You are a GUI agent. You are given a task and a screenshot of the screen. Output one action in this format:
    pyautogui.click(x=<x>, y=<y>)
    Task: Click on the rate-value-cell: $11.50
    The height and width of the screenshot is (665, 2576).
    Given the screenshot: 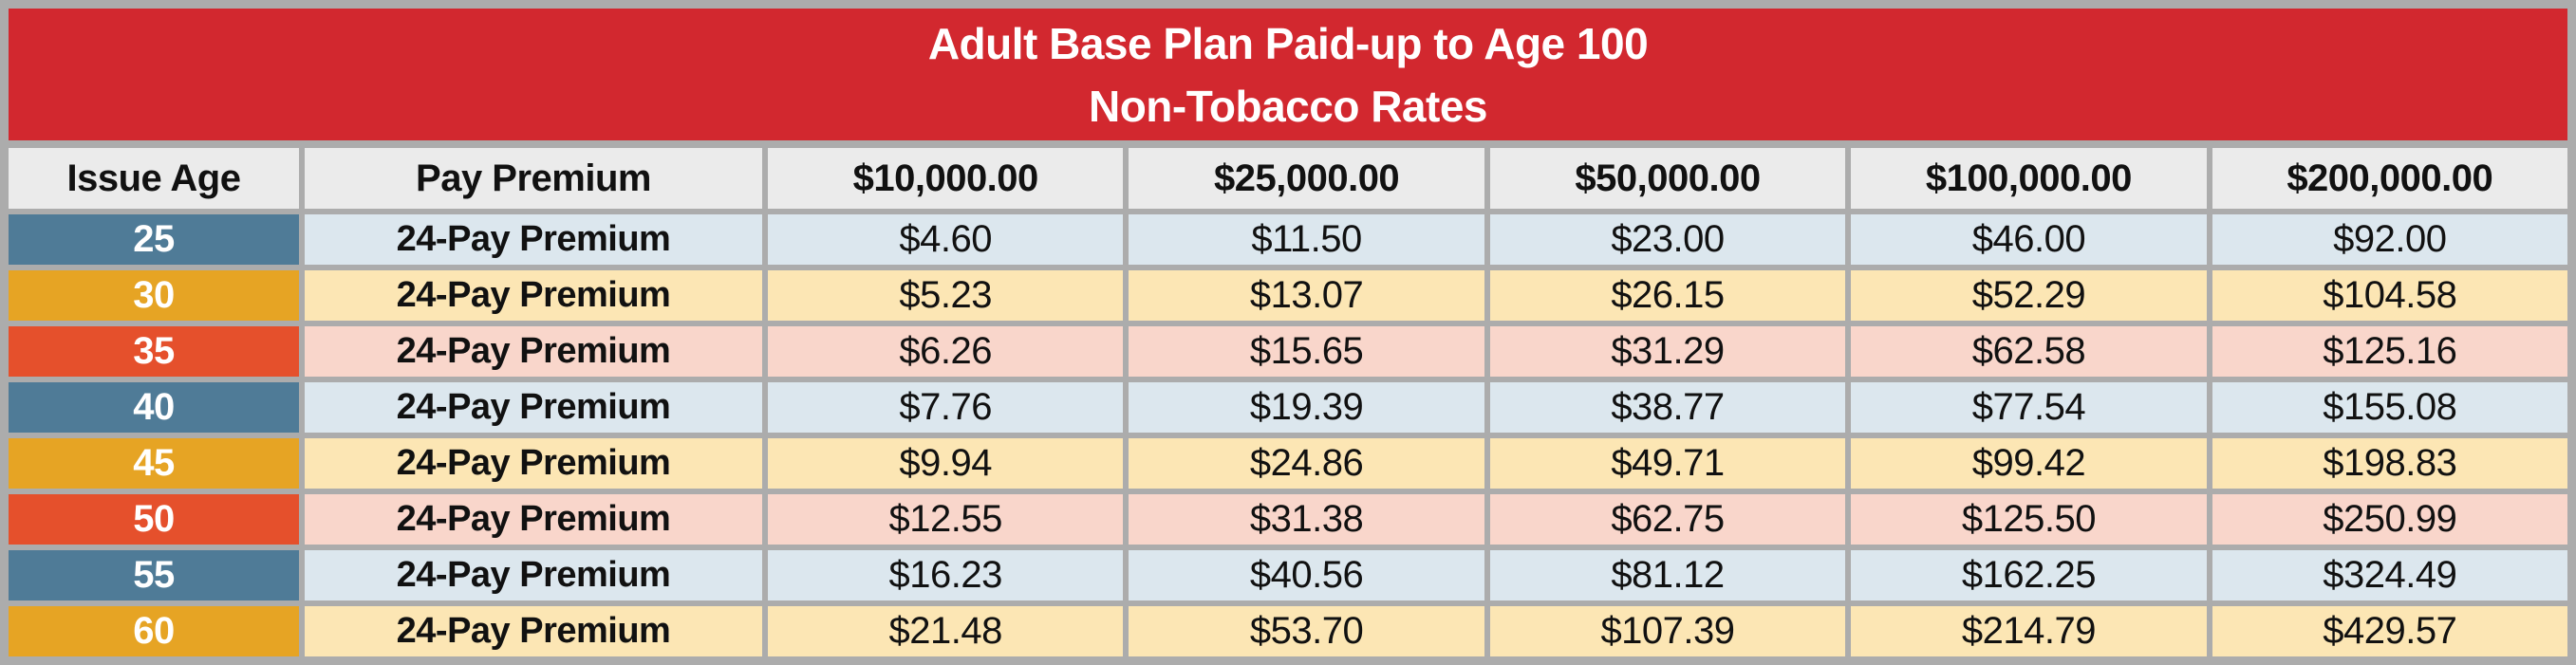 What is the action you would take?
    pyautogui.click(x=1307, y=239)
    